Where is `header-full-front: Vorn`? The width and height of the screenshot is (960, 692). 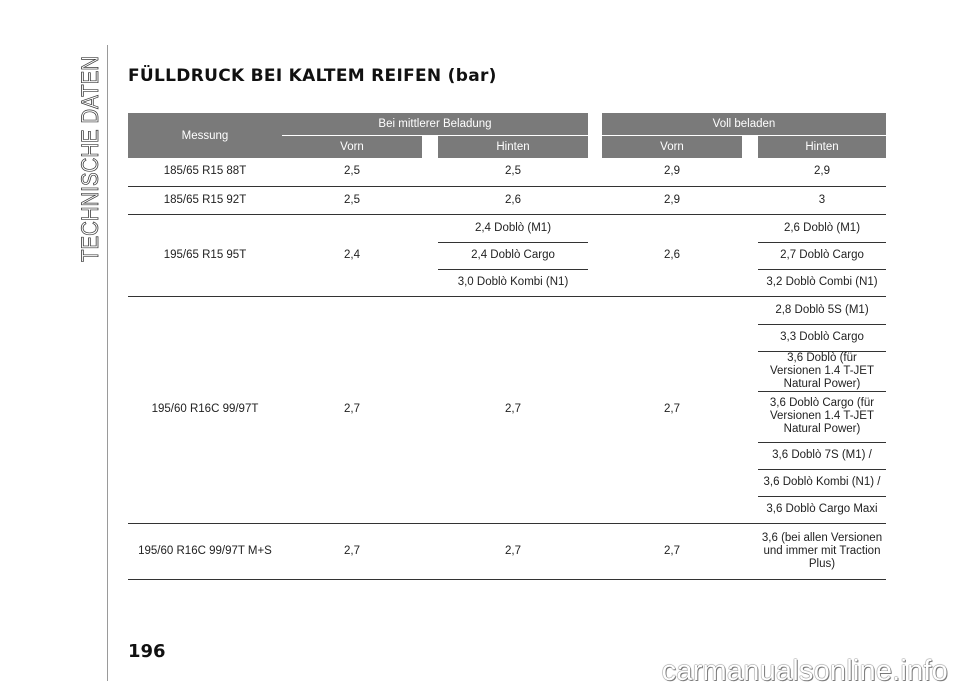 header-full-front: Vorn is located at coordinates (672, 146).